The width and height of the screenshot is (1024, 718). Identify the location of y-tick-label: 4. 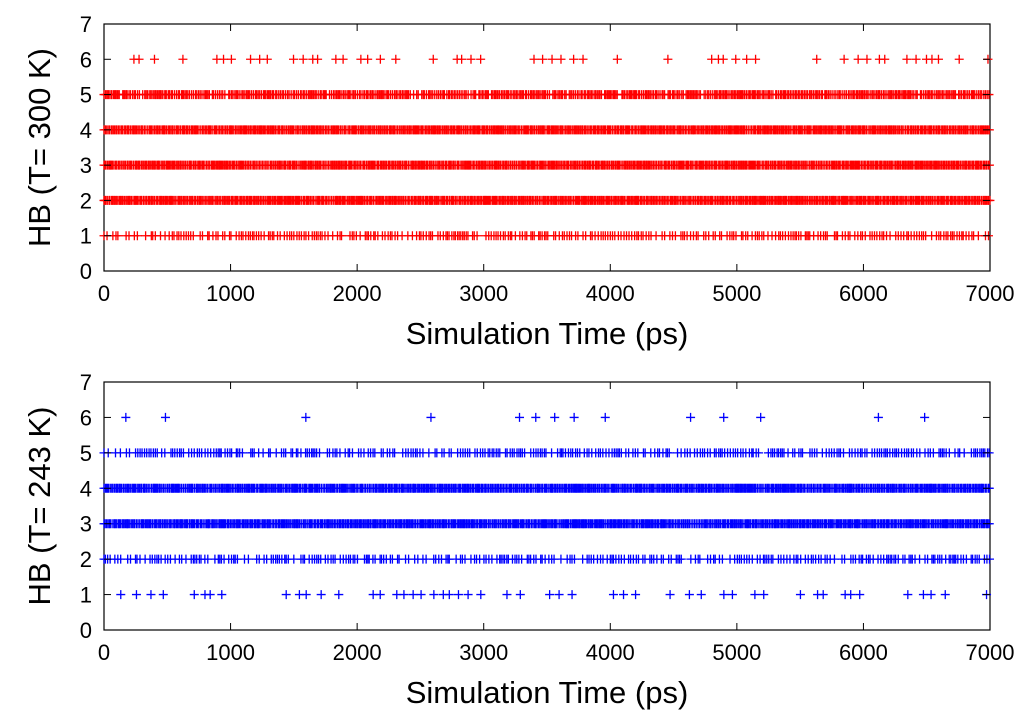
(86, 130).